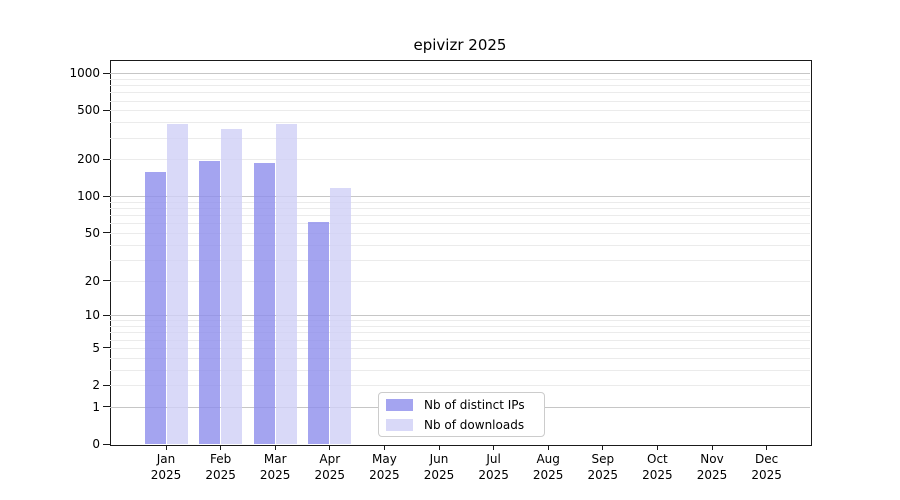  Describe the element at coordinates (330, 459) in the screenshot. I see `x-tick-month: Apr` at that location.